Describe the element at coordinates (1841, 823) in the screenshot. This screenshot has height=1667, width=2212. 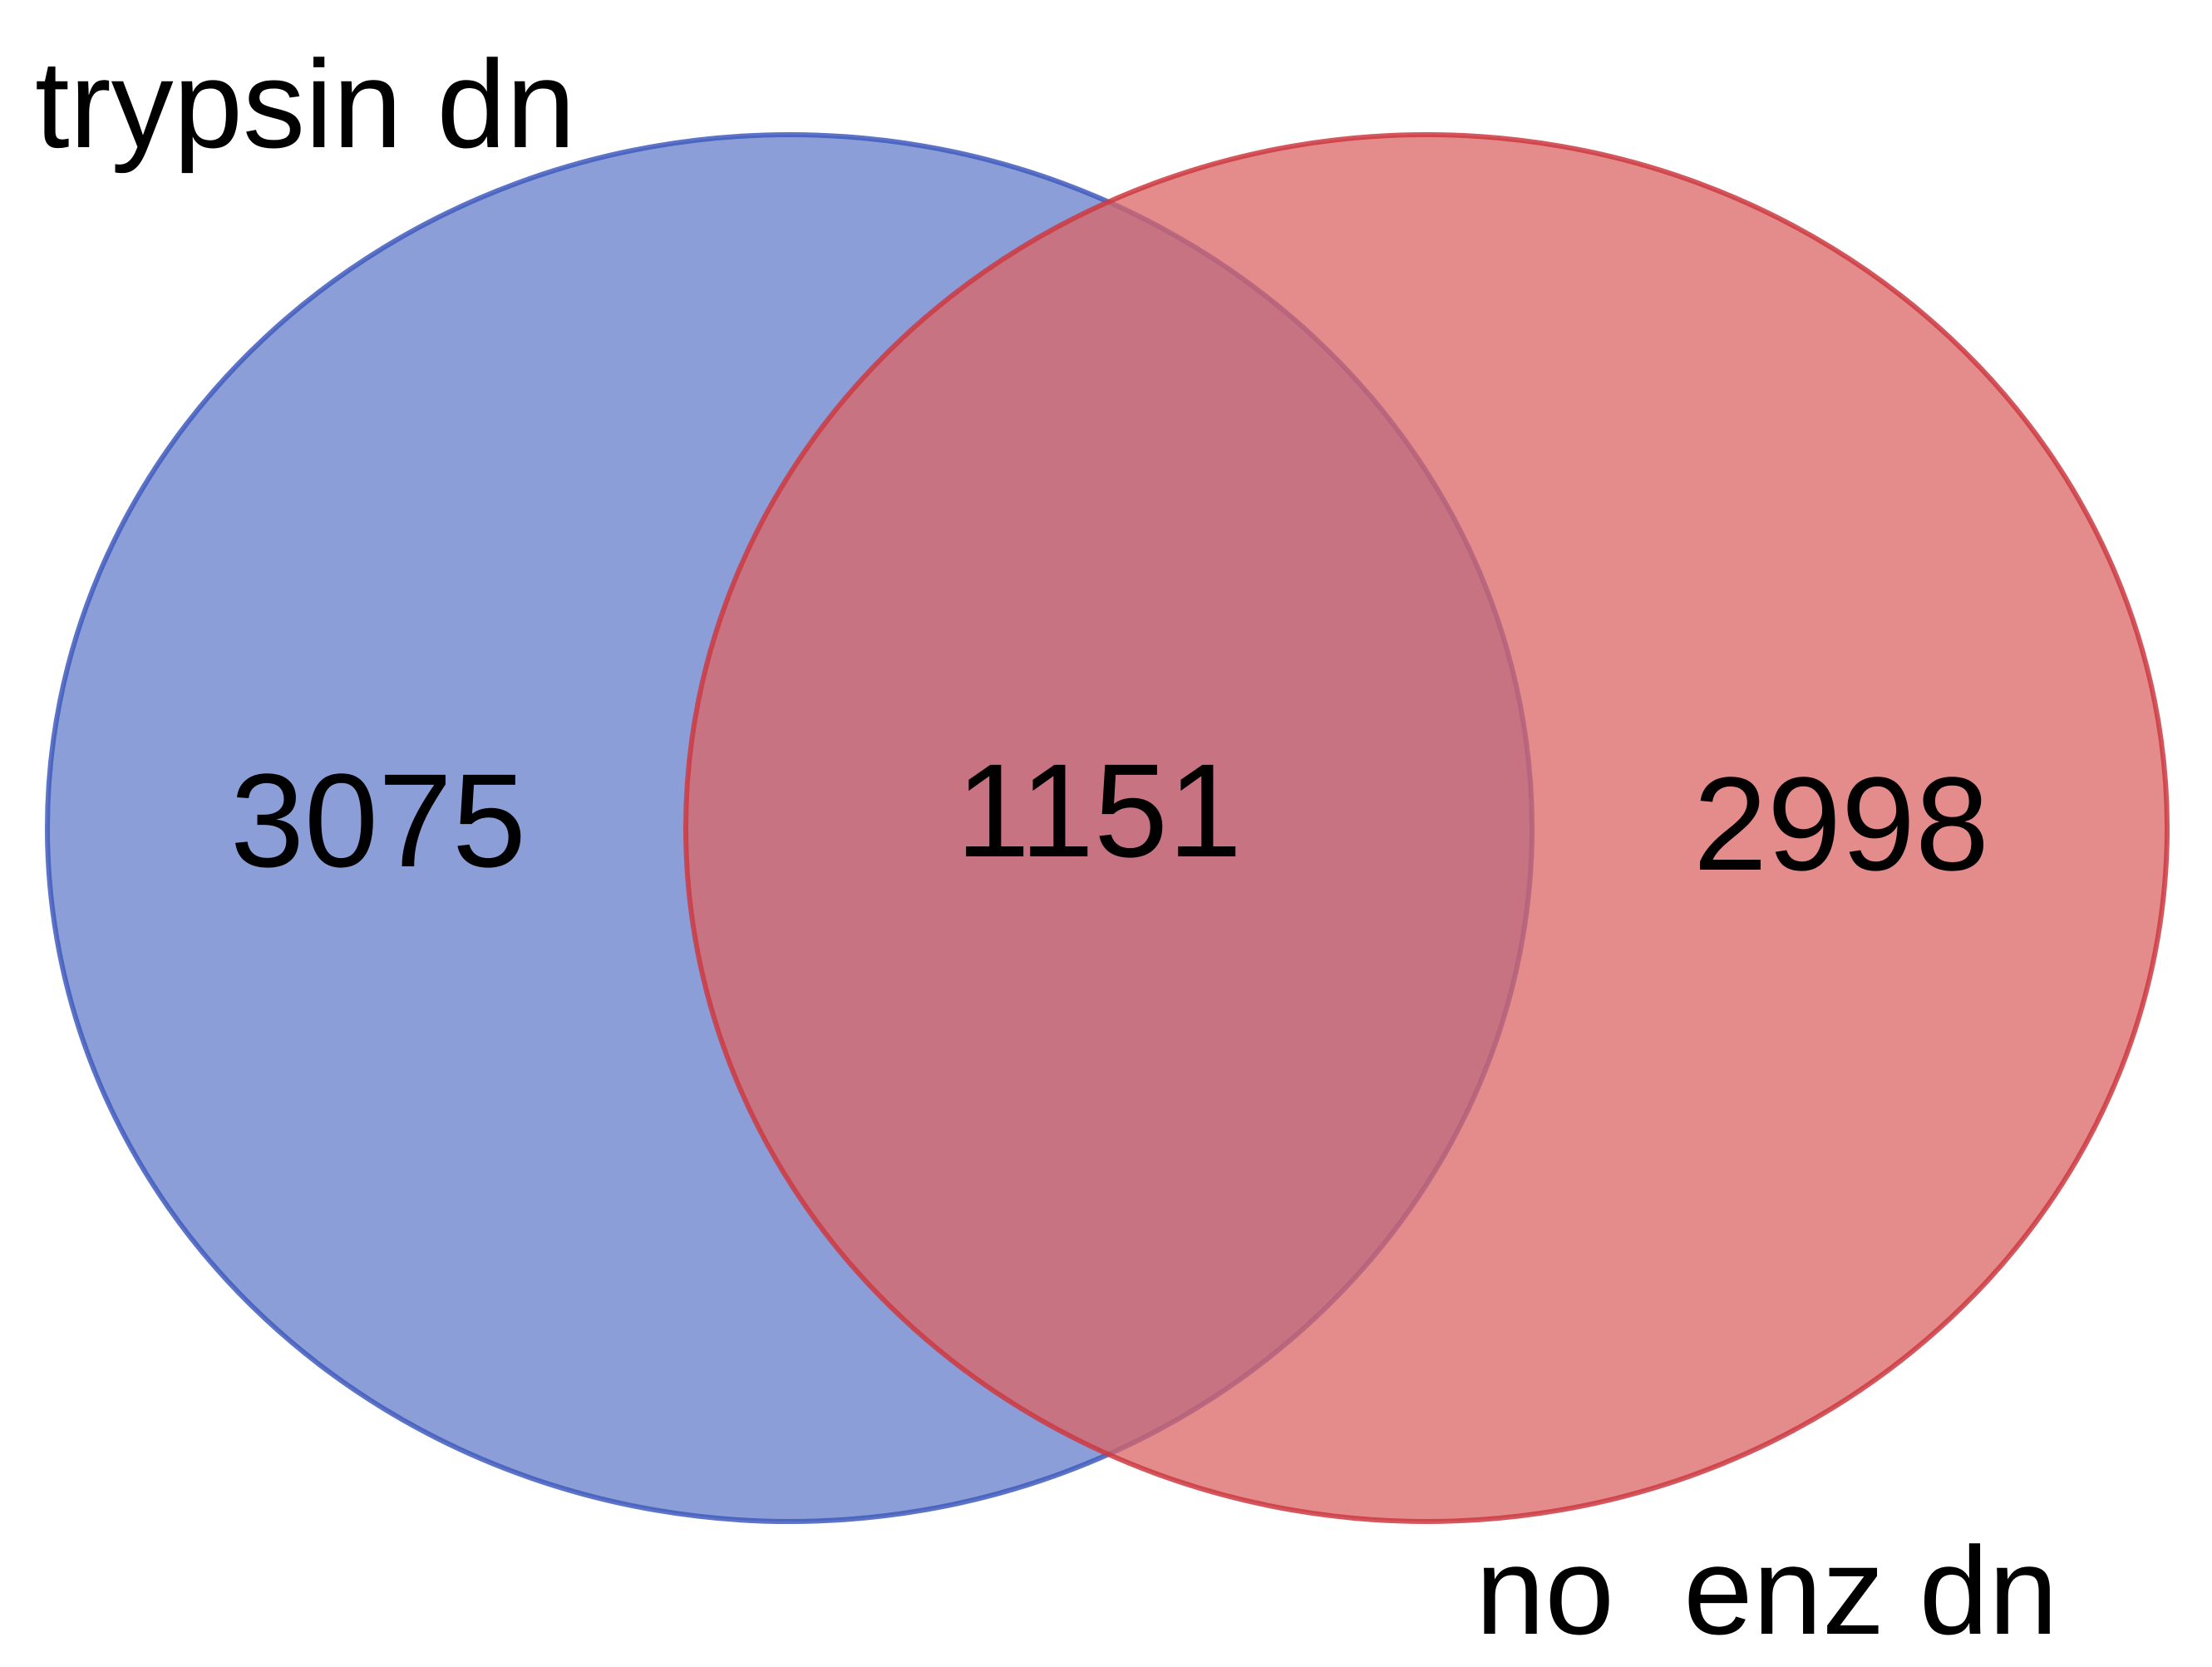
I see `region-b-only-count: 2998` at that location.